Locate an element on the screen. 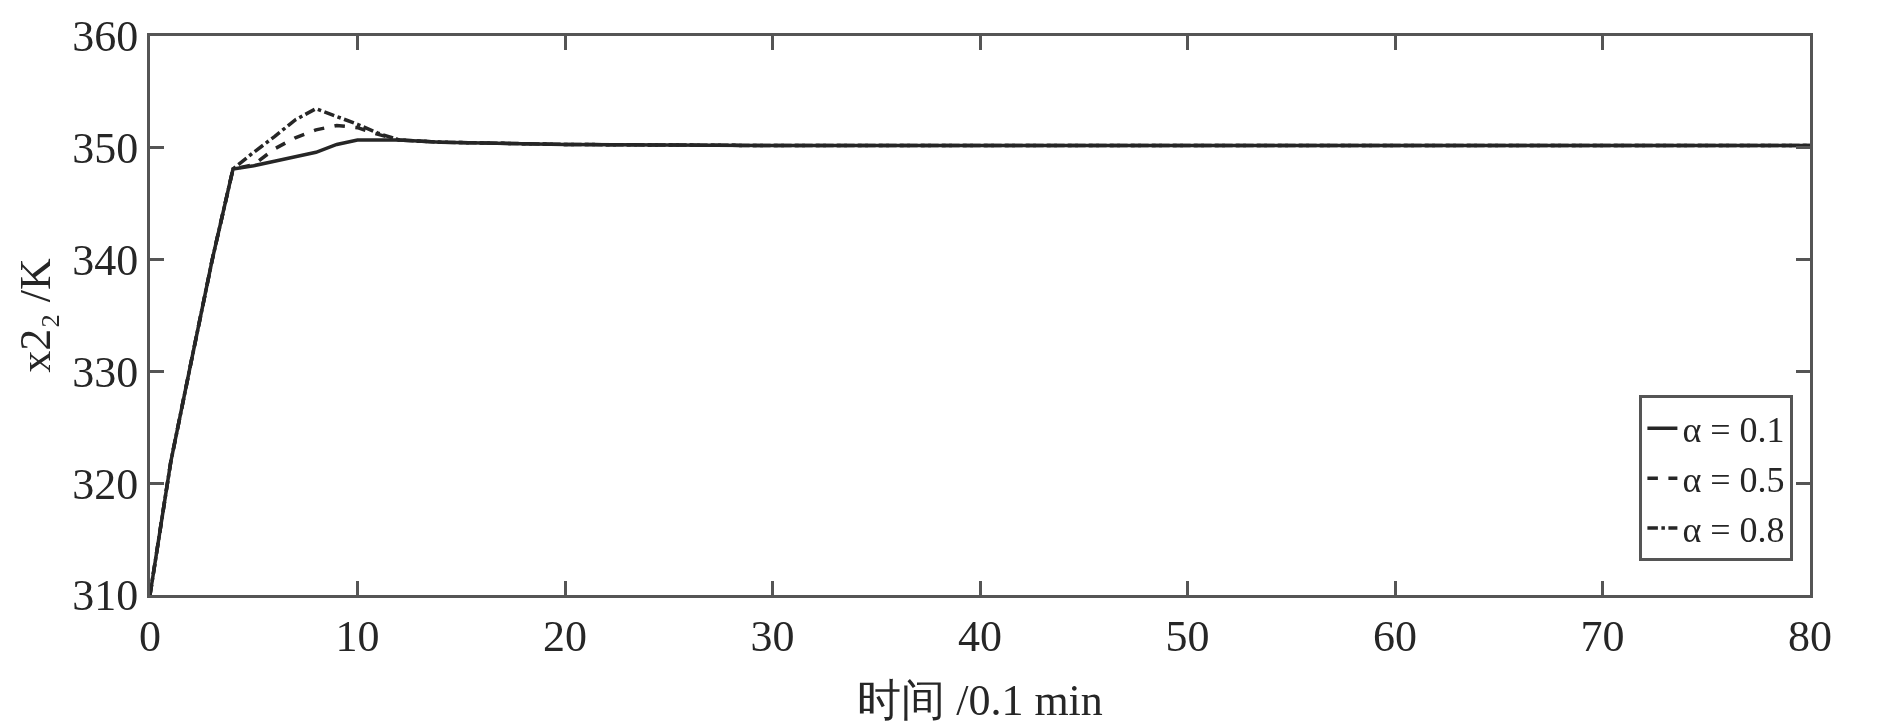  x-axis-title: 时间 /0.1 min is located at coordinates (980, 700).